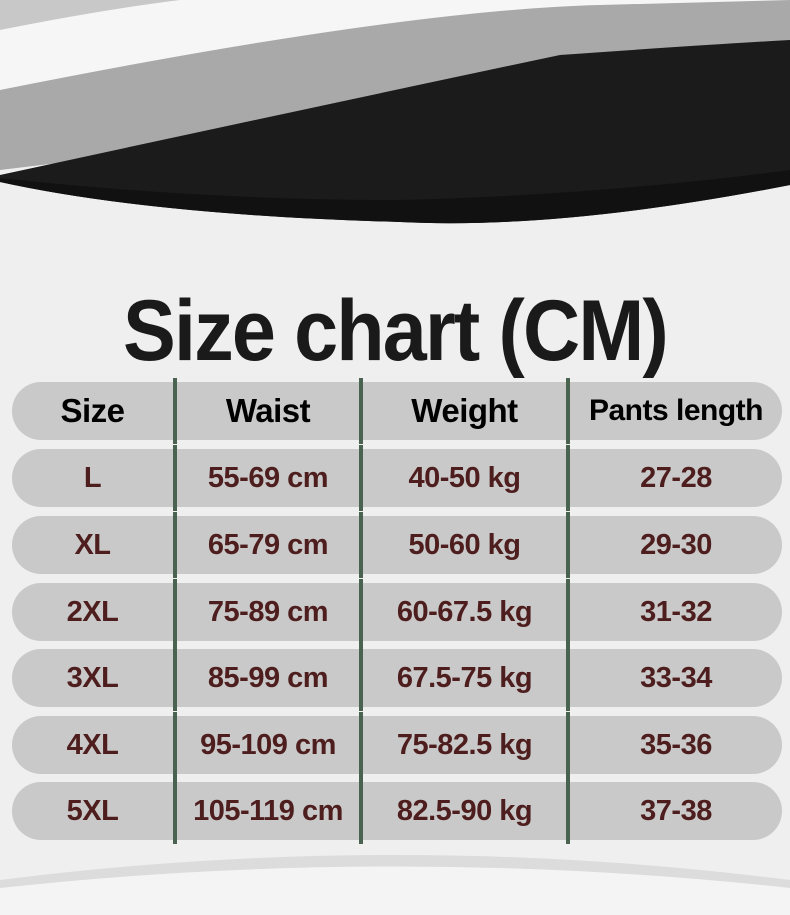 This screenshot has width=790, height=915. I want to click on table-row: 3XL 85-99 cm 67.5-75 kg 33-34, so click(397, 678).